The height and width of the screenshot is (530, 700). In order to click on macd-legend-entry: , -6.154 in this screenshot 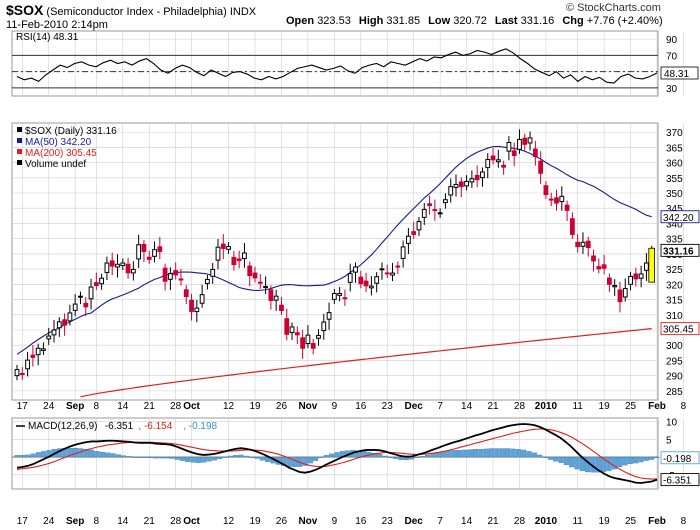, I will do `click(155, 426)`.